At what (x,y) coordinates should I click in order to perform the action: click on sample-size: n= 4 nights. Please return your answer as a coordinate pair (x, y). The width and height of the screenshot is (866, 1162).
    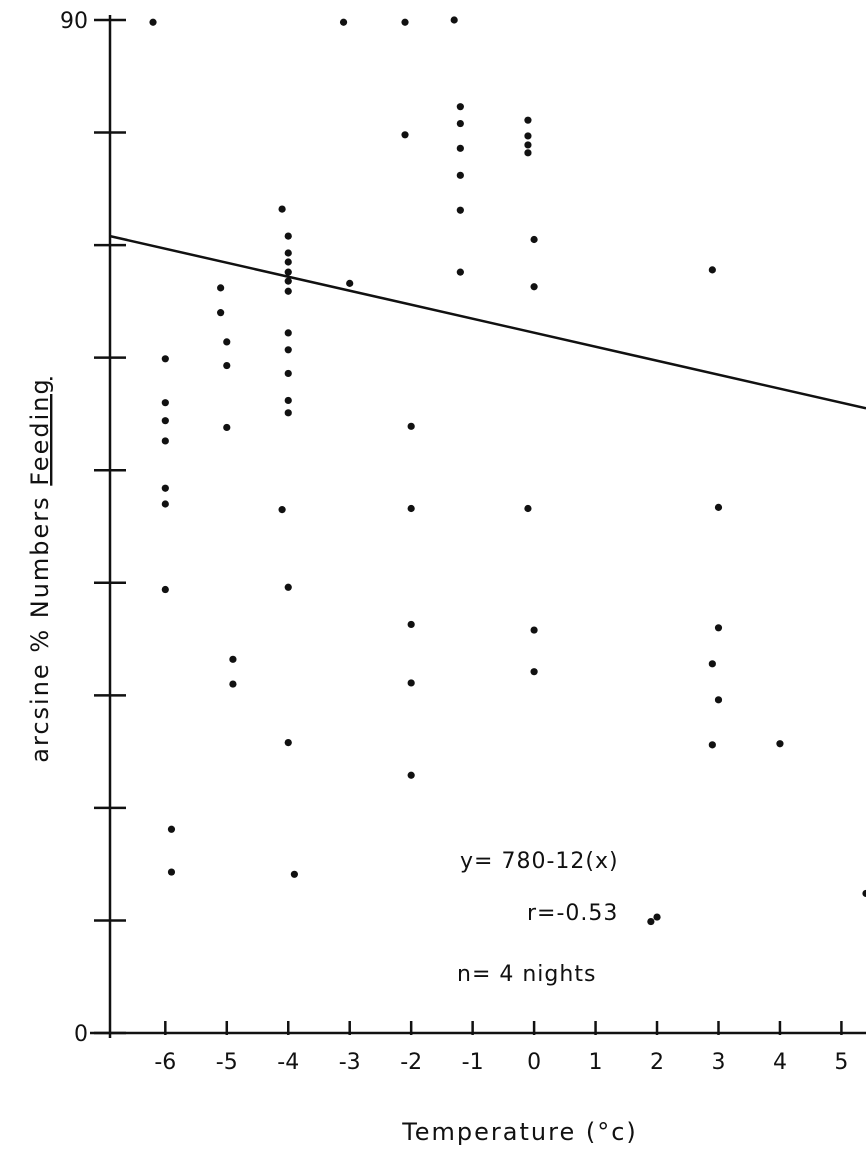
    Looking at the image, I should click on (526, 974).